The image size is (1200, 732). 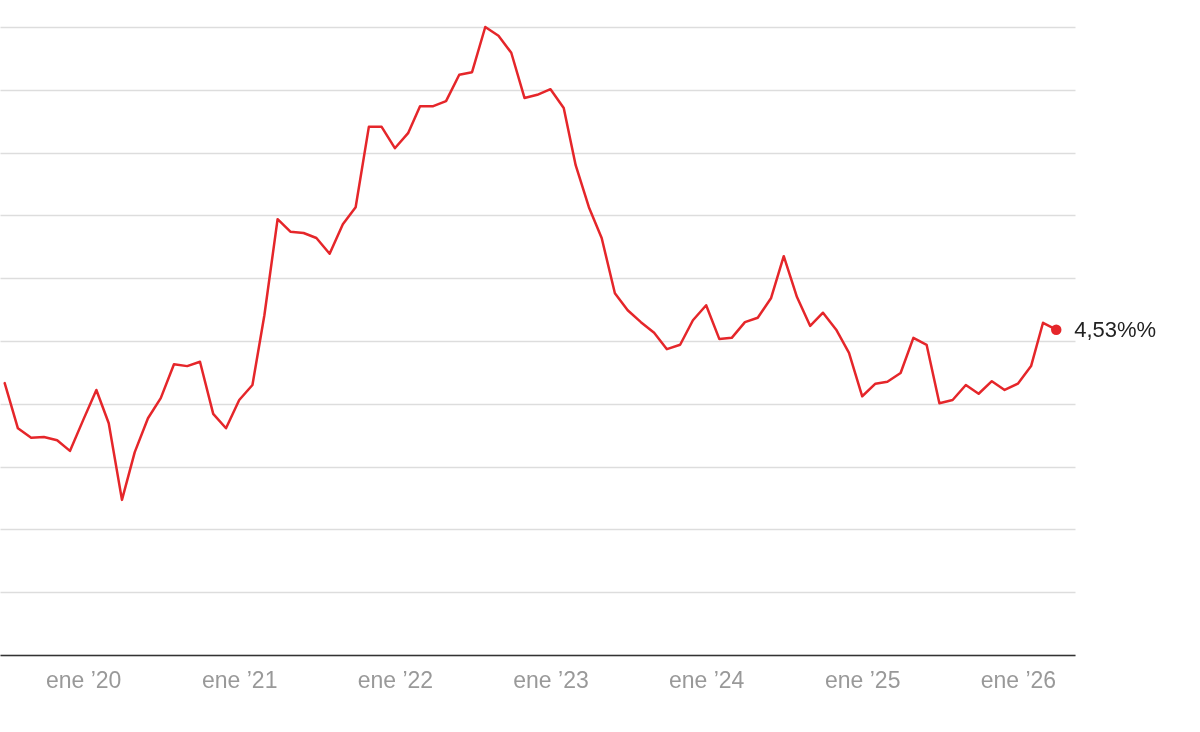 I want to click on x-tick-label: ene ’22, so click(x=395, y=679).